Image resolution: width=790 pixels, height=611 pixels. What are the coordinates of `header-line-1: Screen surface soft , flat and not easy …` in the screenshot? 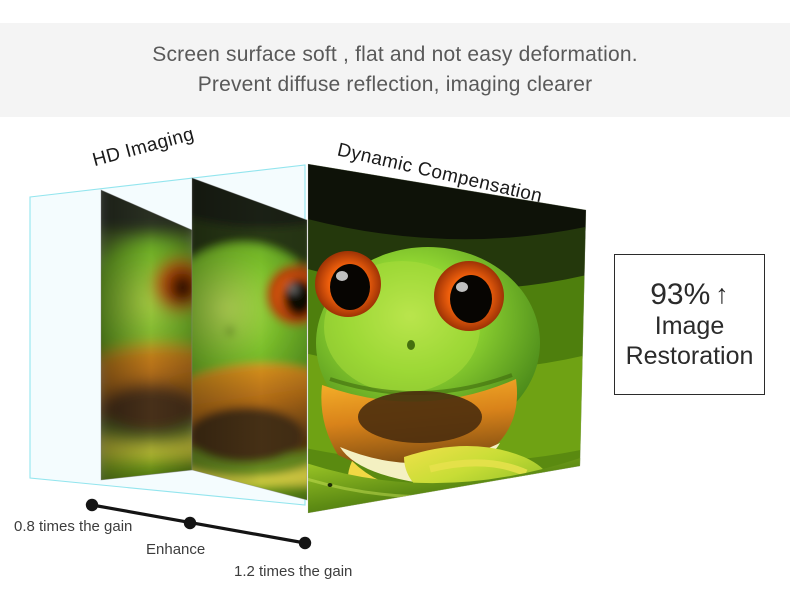 It's located at (395, 54).